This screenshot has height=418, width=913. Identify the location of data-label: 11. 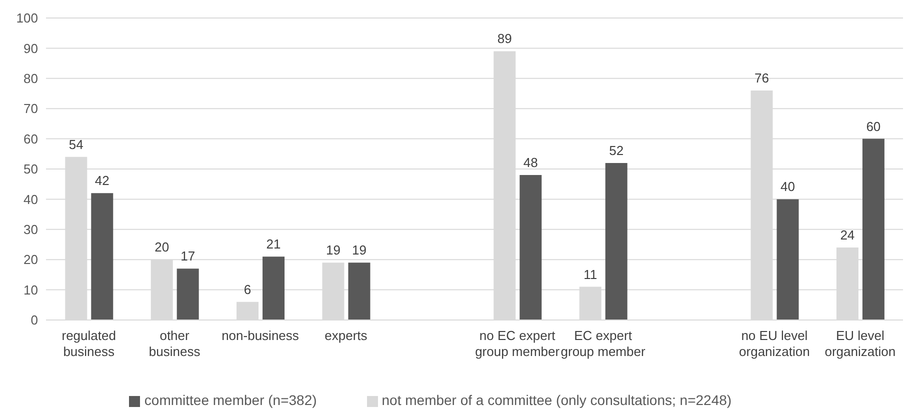
(591, 274).